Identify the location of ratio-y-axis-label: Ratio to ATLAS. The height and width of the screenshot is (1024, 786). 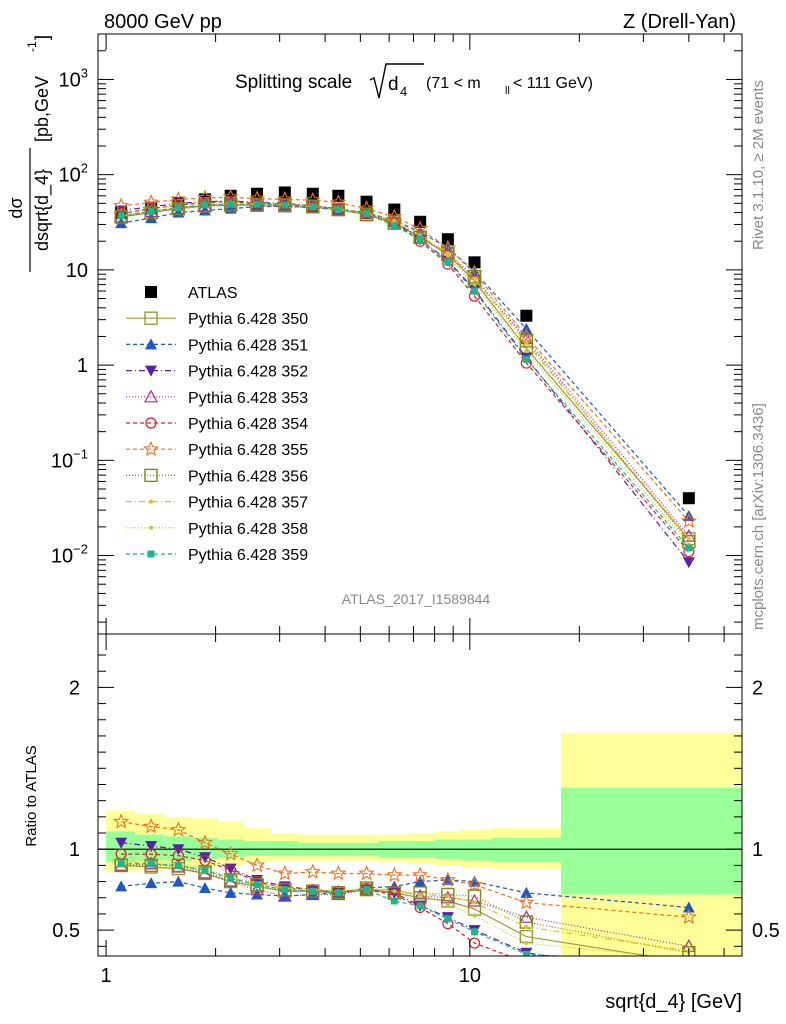
(31, 795).